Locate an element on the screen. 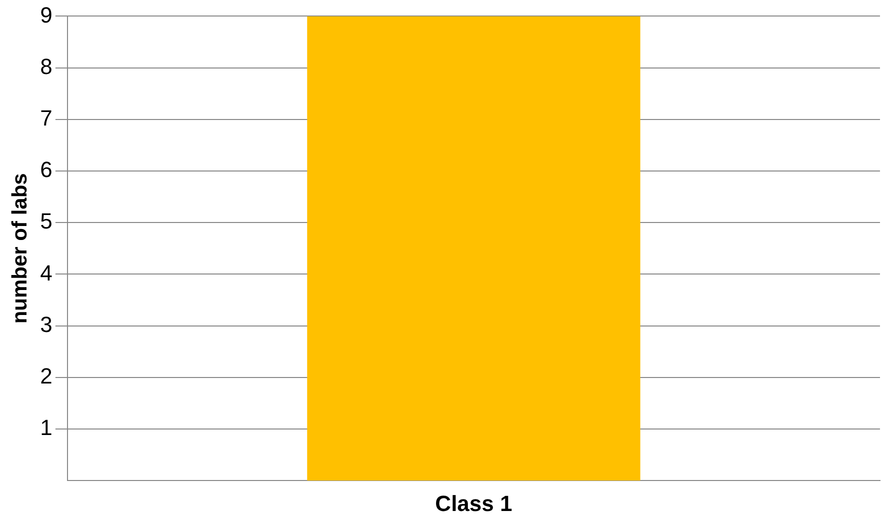 The width and height of the screenshot is (888, 525). y-tick-label: 7 is located at coordinates (46, 117).